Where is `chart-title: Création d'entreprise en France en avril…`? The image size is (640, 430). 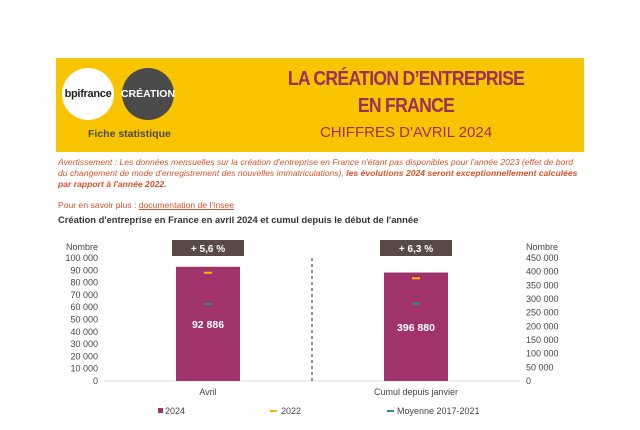
chart-title: Création d'entreprise en France en avril… is located at coordinates (238, 219).